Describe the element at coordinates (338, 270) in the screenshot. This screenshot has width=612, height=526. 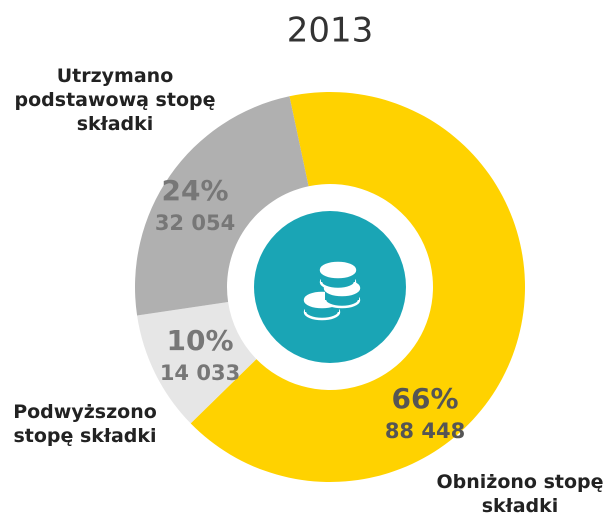
I see `coin-top` at that location.